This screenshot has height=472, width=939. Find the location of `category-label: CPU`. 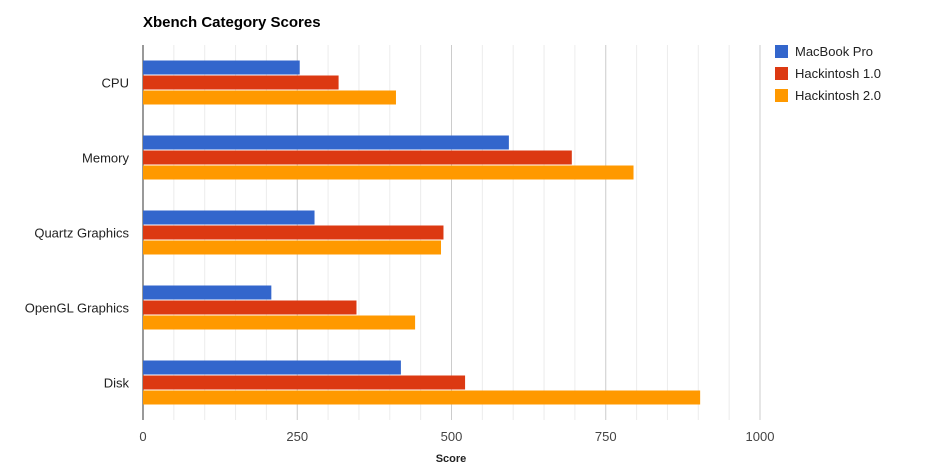

category-label: CPU is located at coordinates (115, 83).